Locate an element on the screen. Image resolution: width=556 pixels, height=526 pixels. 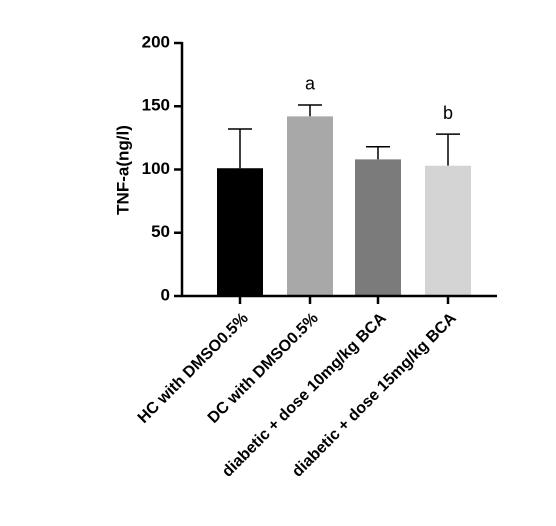
annotation: a is located at coordinates (310, 84).